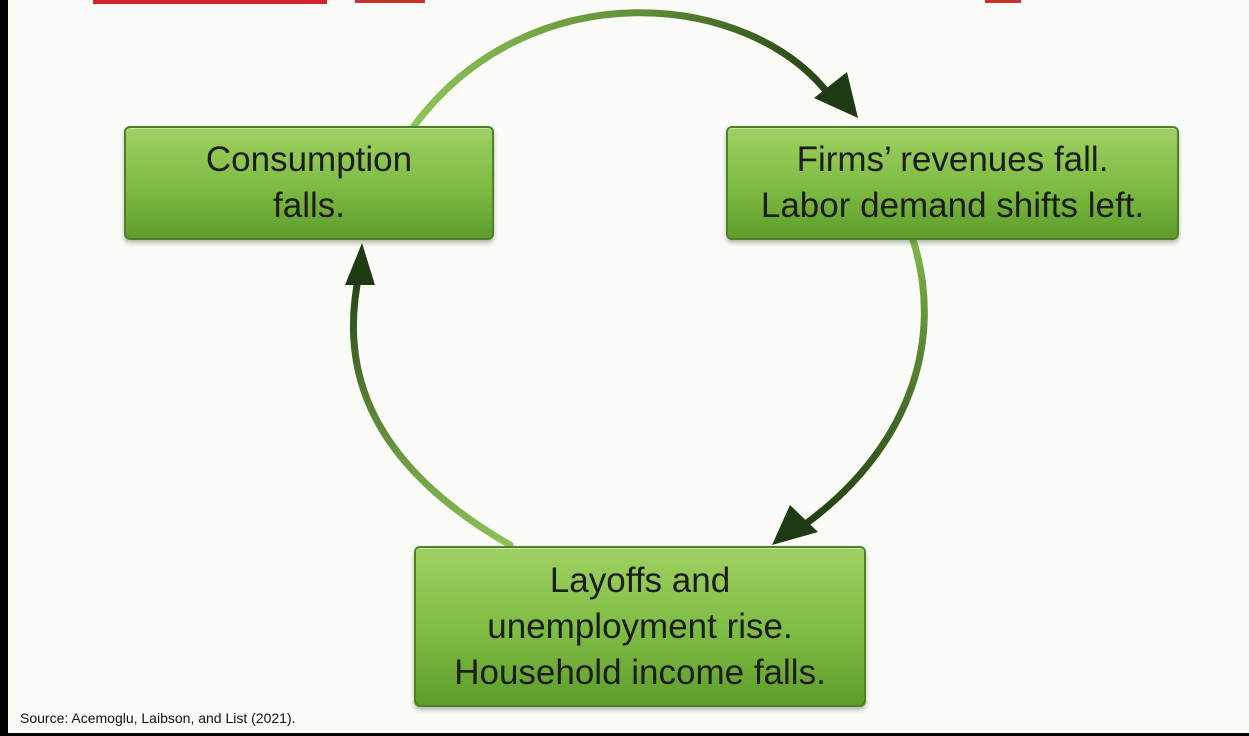 Image resolution: width=1249 pixels, height=736 pixels. What do you see at coordinates (432, 407) in the screenshot?
I see `arrow-layoffs-to-consumption` at bounding box center [432, 407].